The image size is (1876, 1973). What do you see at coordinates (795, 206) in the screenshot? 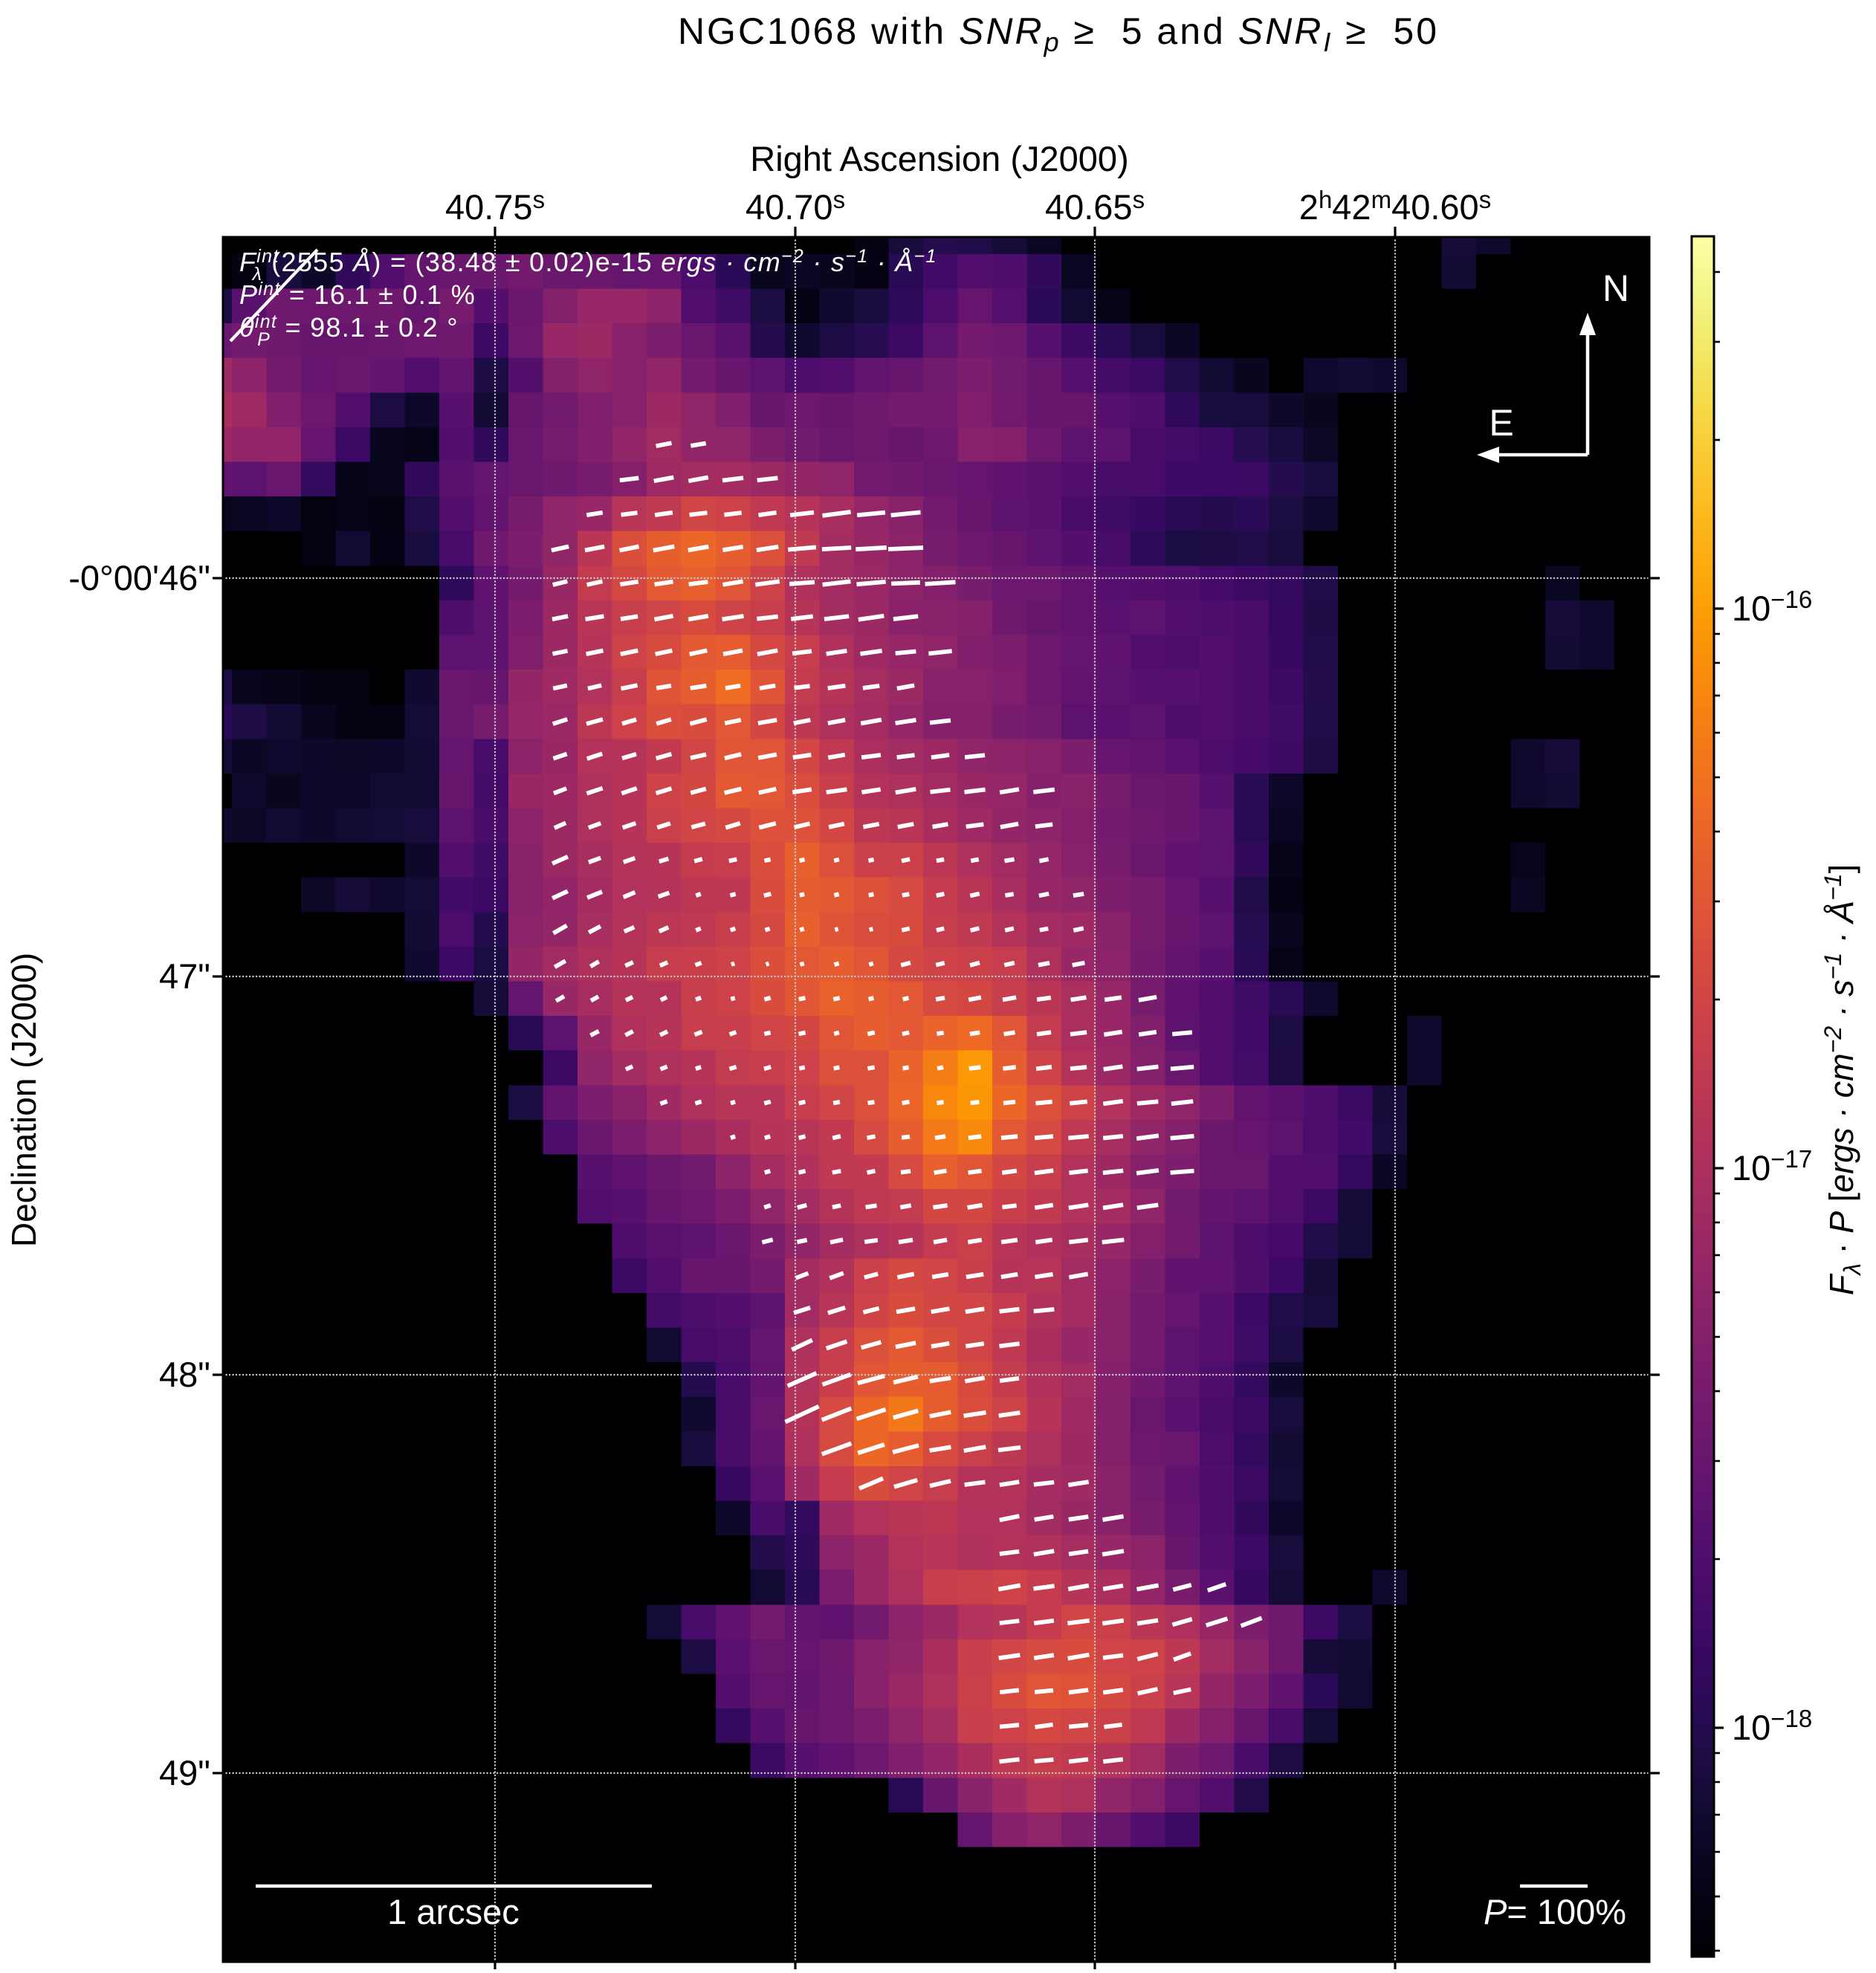
I see `svg-text: 40.70s` at bounding box center [795, 206].